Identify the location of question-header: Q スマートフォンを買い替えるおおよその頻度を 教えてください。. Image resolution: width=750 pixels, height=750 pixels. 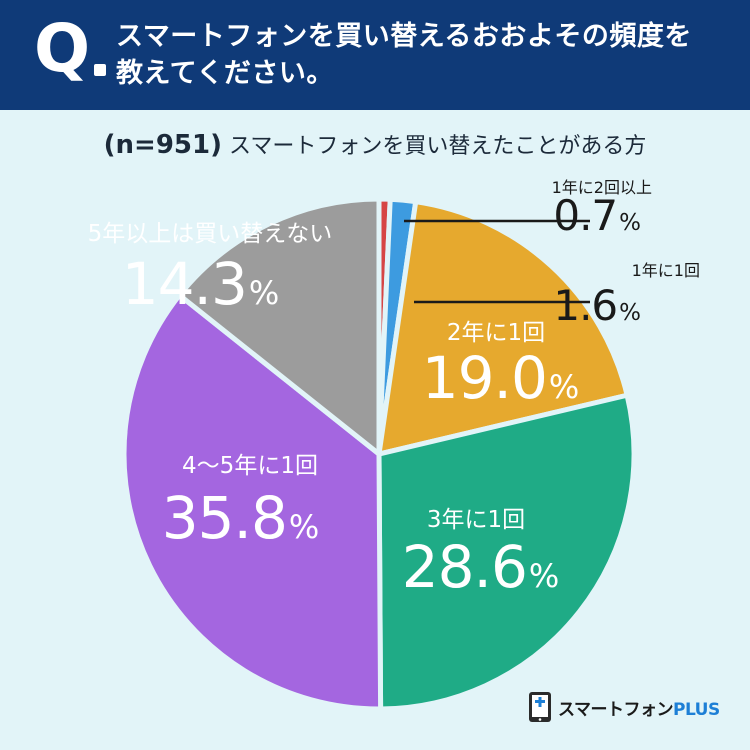
(375, 55).